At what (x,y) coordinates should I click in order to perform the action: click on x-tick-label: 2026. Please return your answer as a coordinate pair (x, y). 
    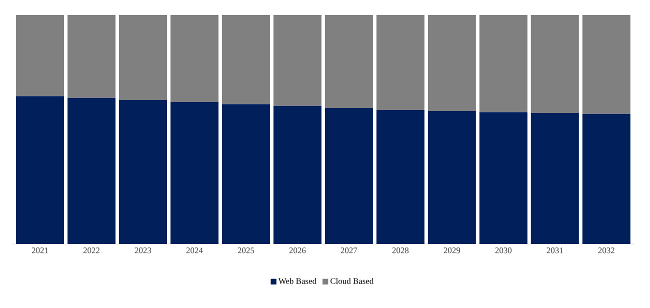
    Looking at the image, I should click on (297, 251).